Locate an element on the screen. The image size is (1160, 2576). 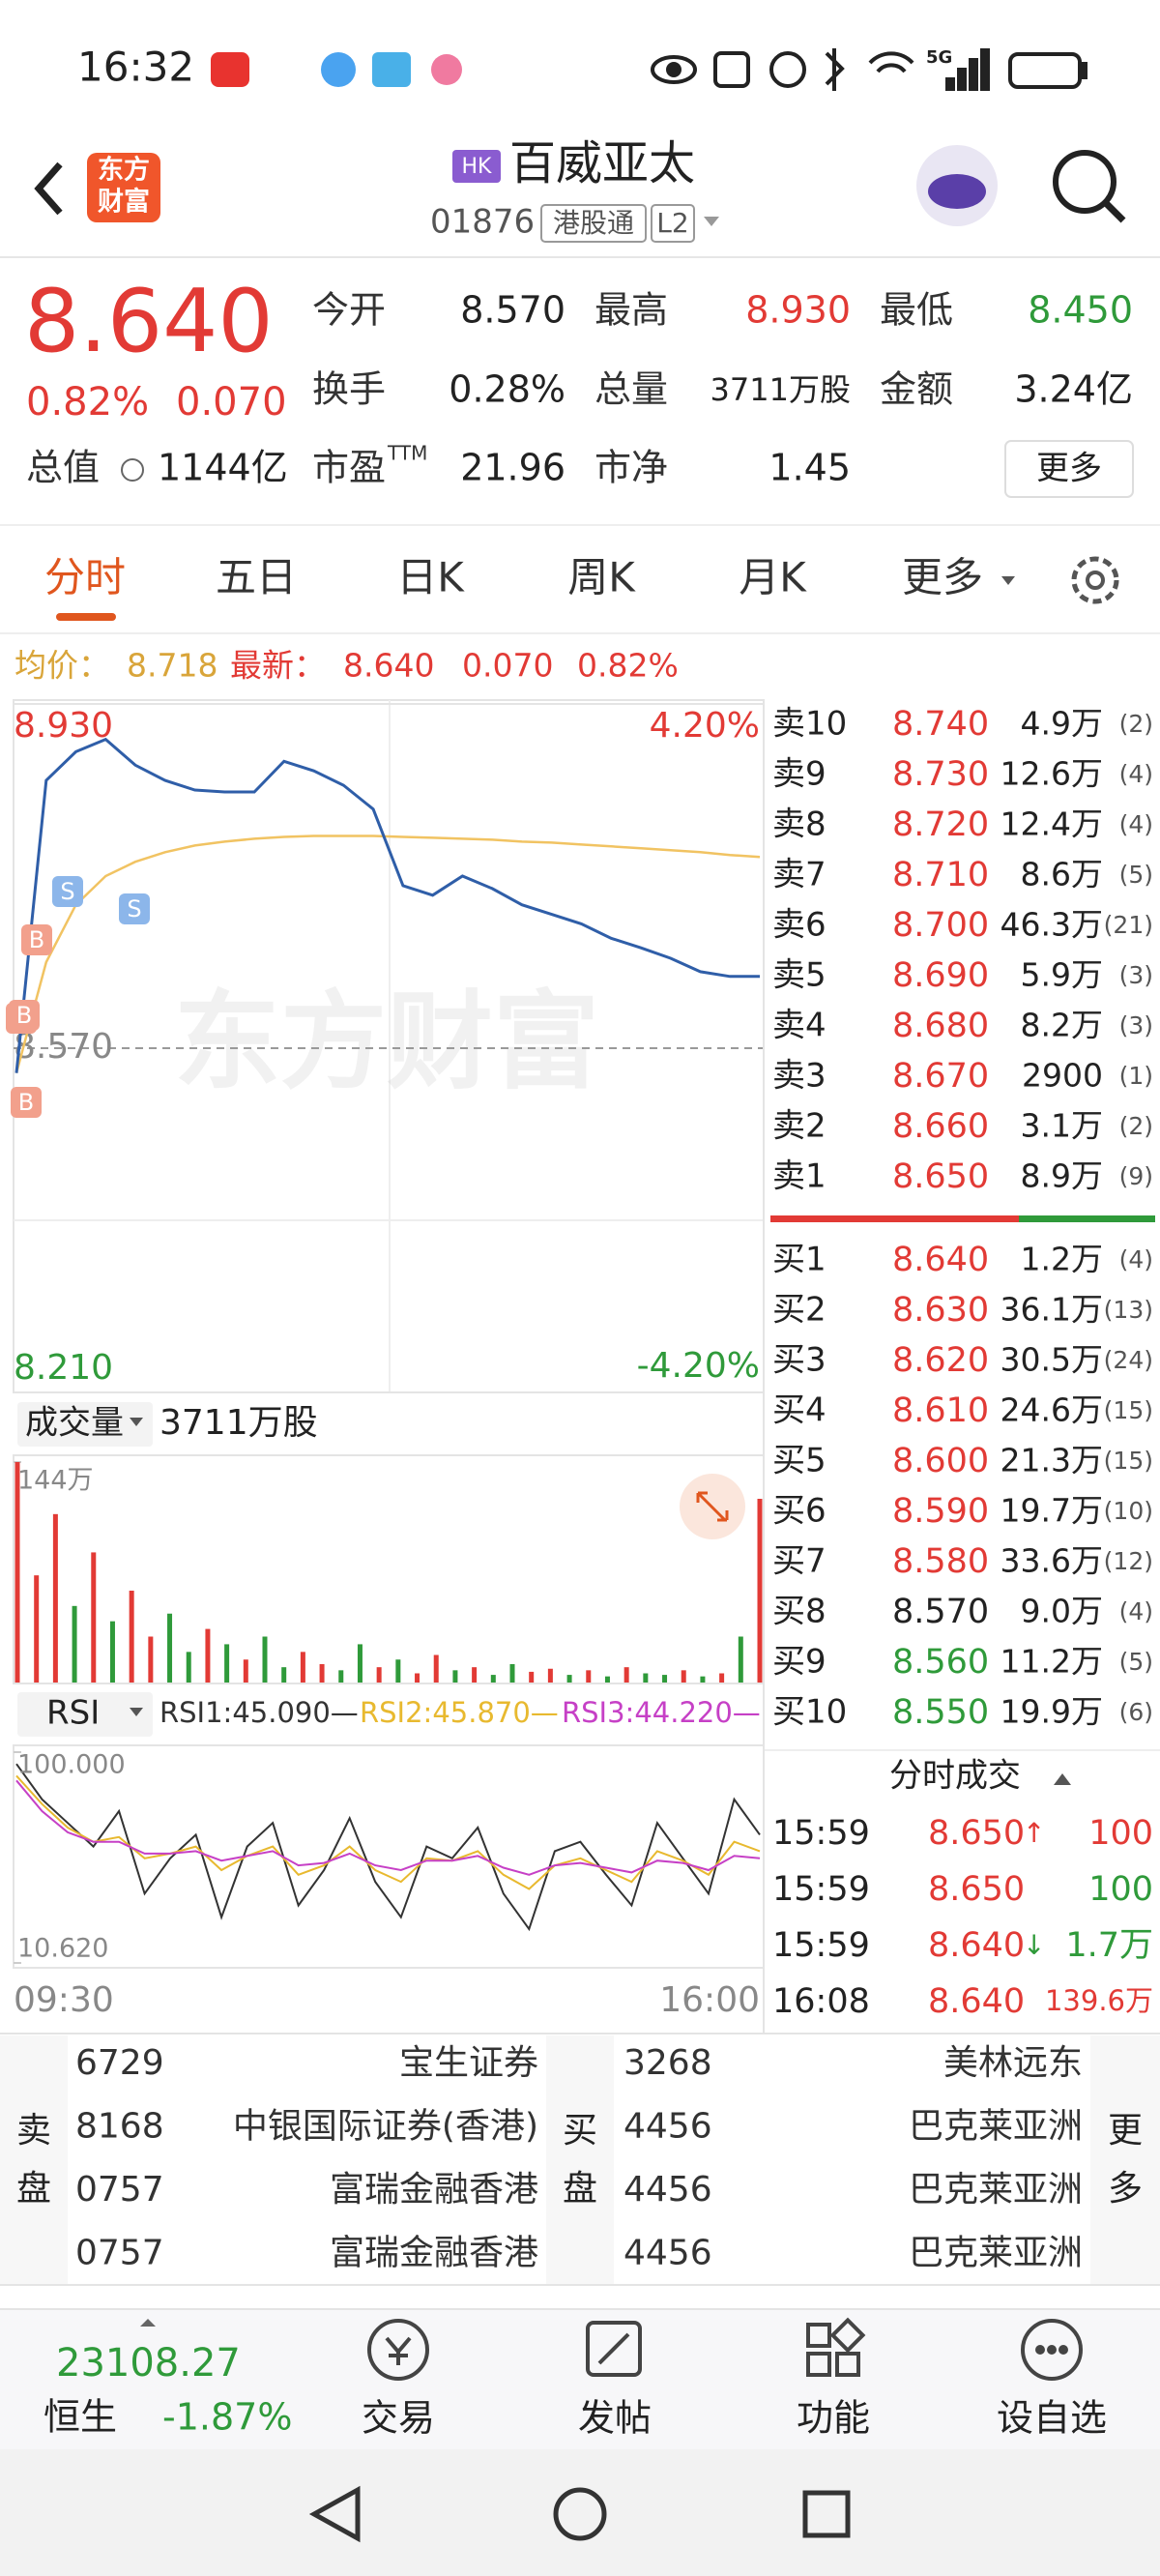
exchange: HK is located at coordinates (478, 167).